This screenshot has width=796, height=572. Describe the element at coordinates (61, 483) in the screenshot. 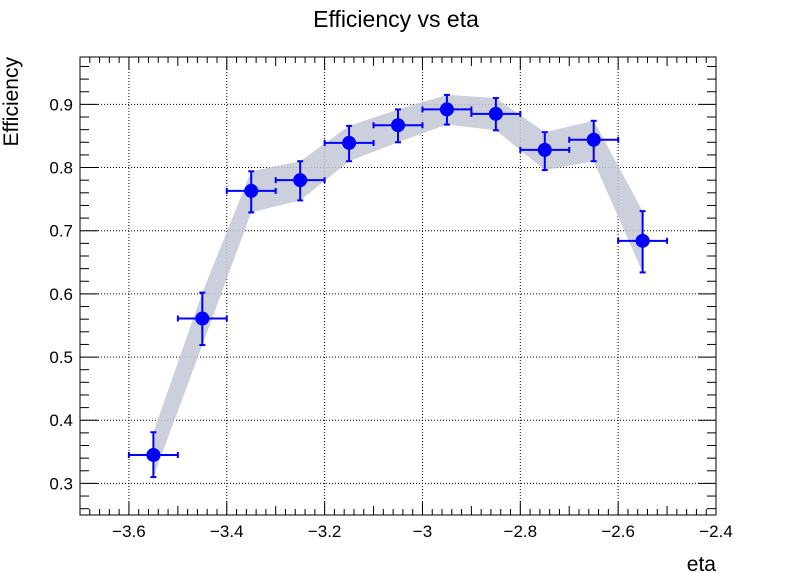

I see `y-tick-label: 0.3` at that location.